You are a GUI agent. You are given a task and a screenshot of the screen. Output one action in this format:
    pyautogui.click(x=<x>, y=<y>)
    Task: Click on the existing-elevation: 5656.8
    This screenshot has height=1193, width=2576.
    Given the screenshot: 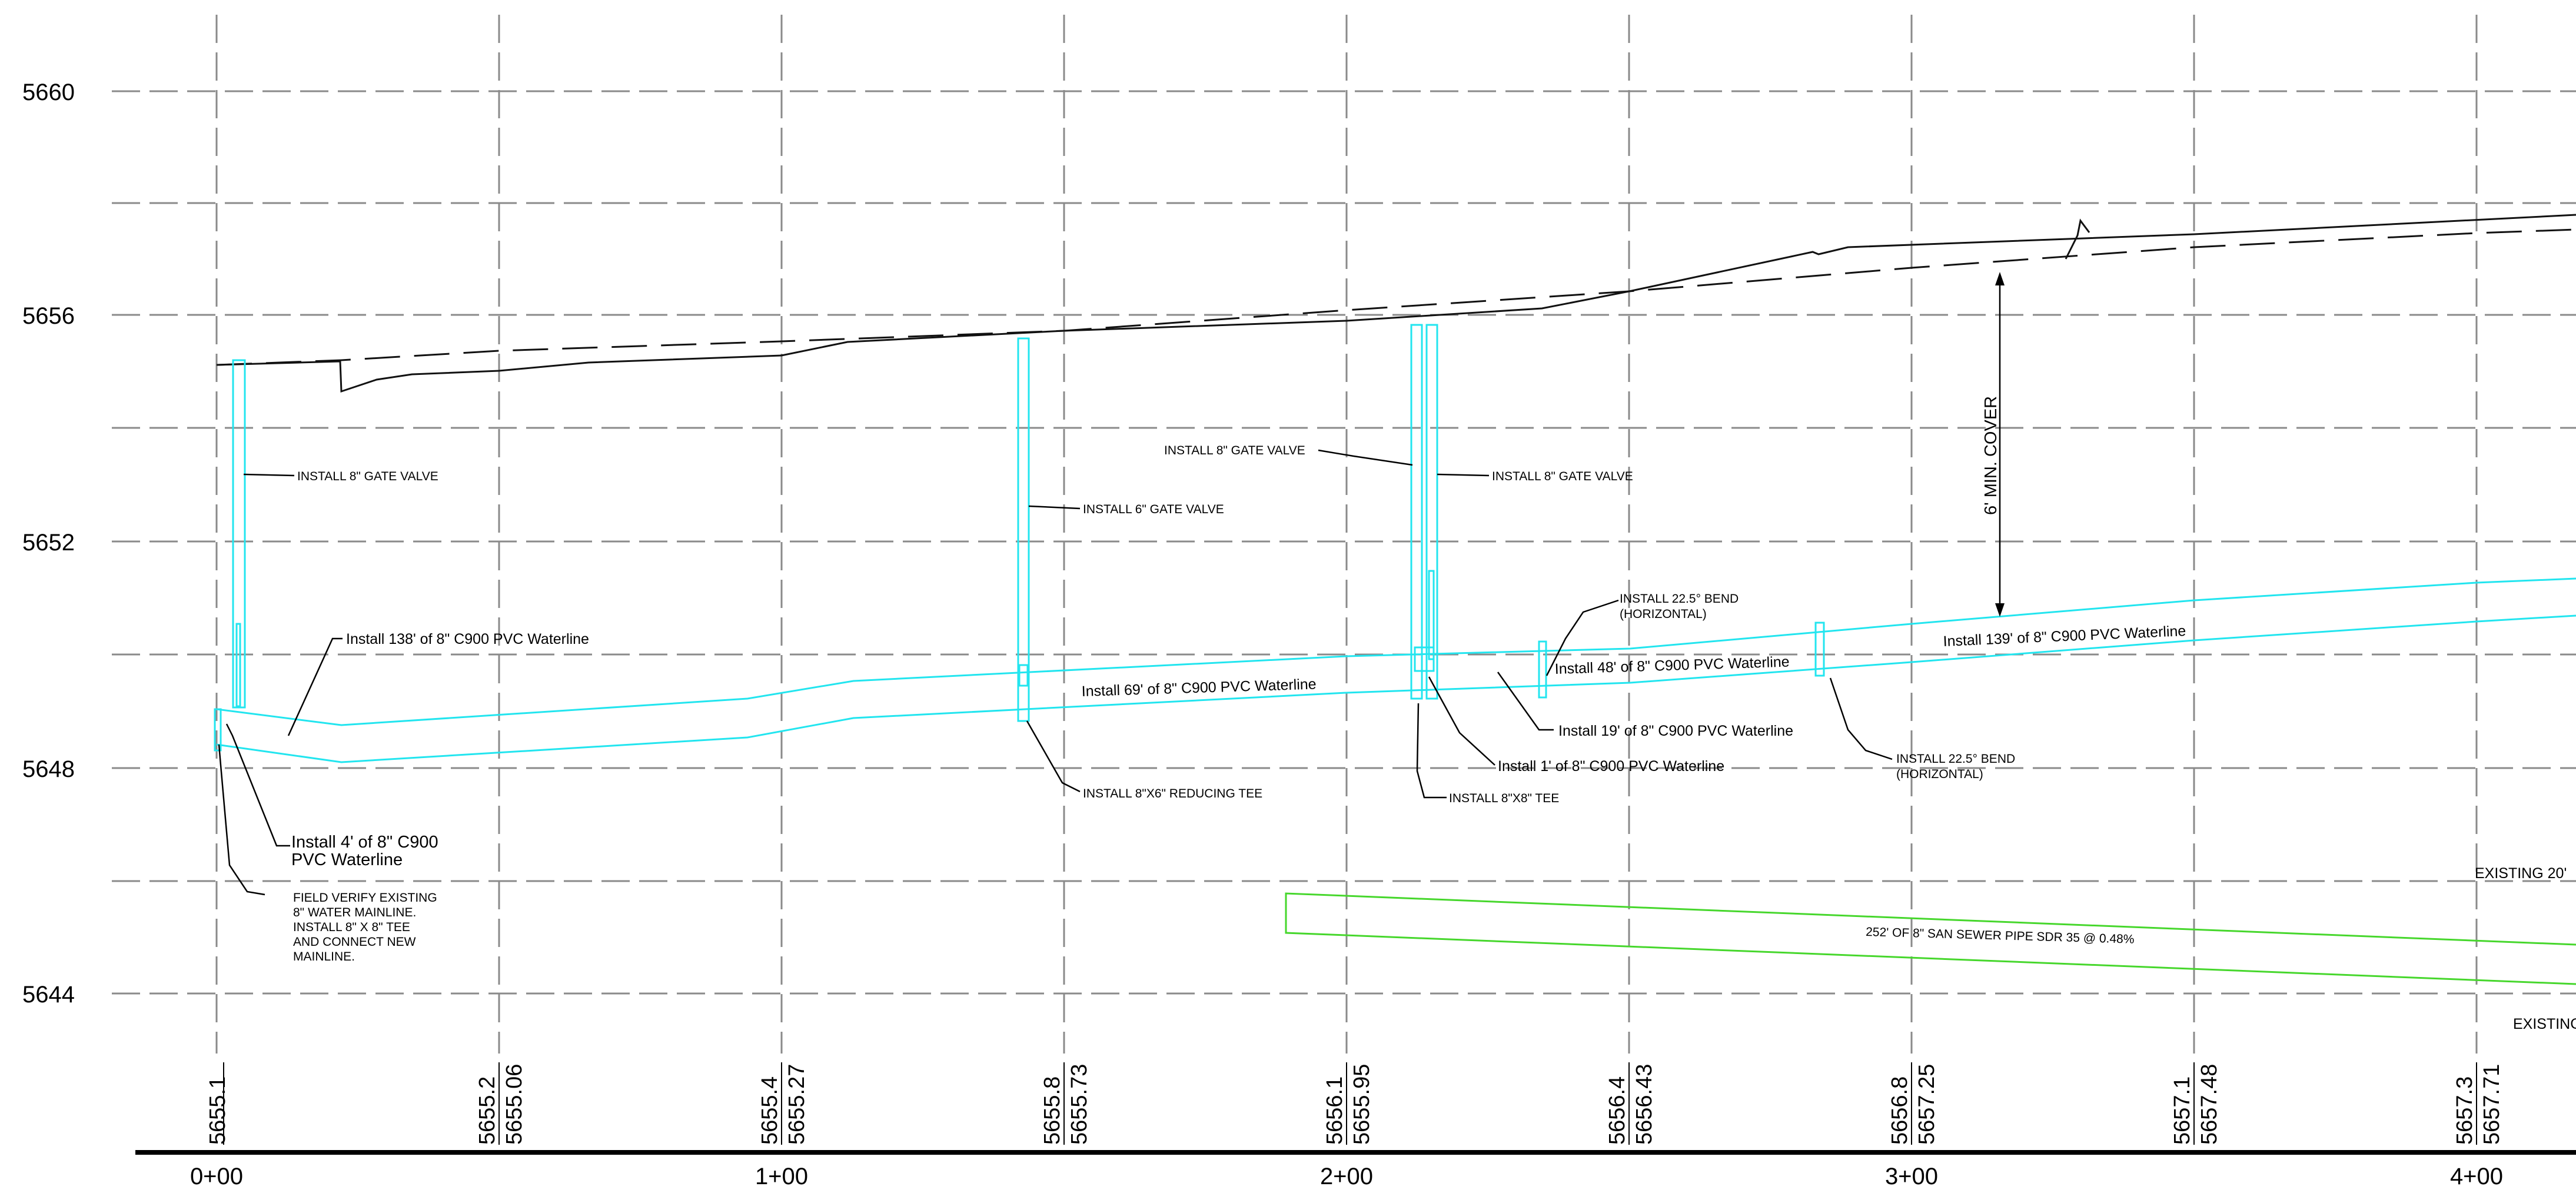 What is the action you would take?
    pyautogui.click(x=1899, y=1110)
    